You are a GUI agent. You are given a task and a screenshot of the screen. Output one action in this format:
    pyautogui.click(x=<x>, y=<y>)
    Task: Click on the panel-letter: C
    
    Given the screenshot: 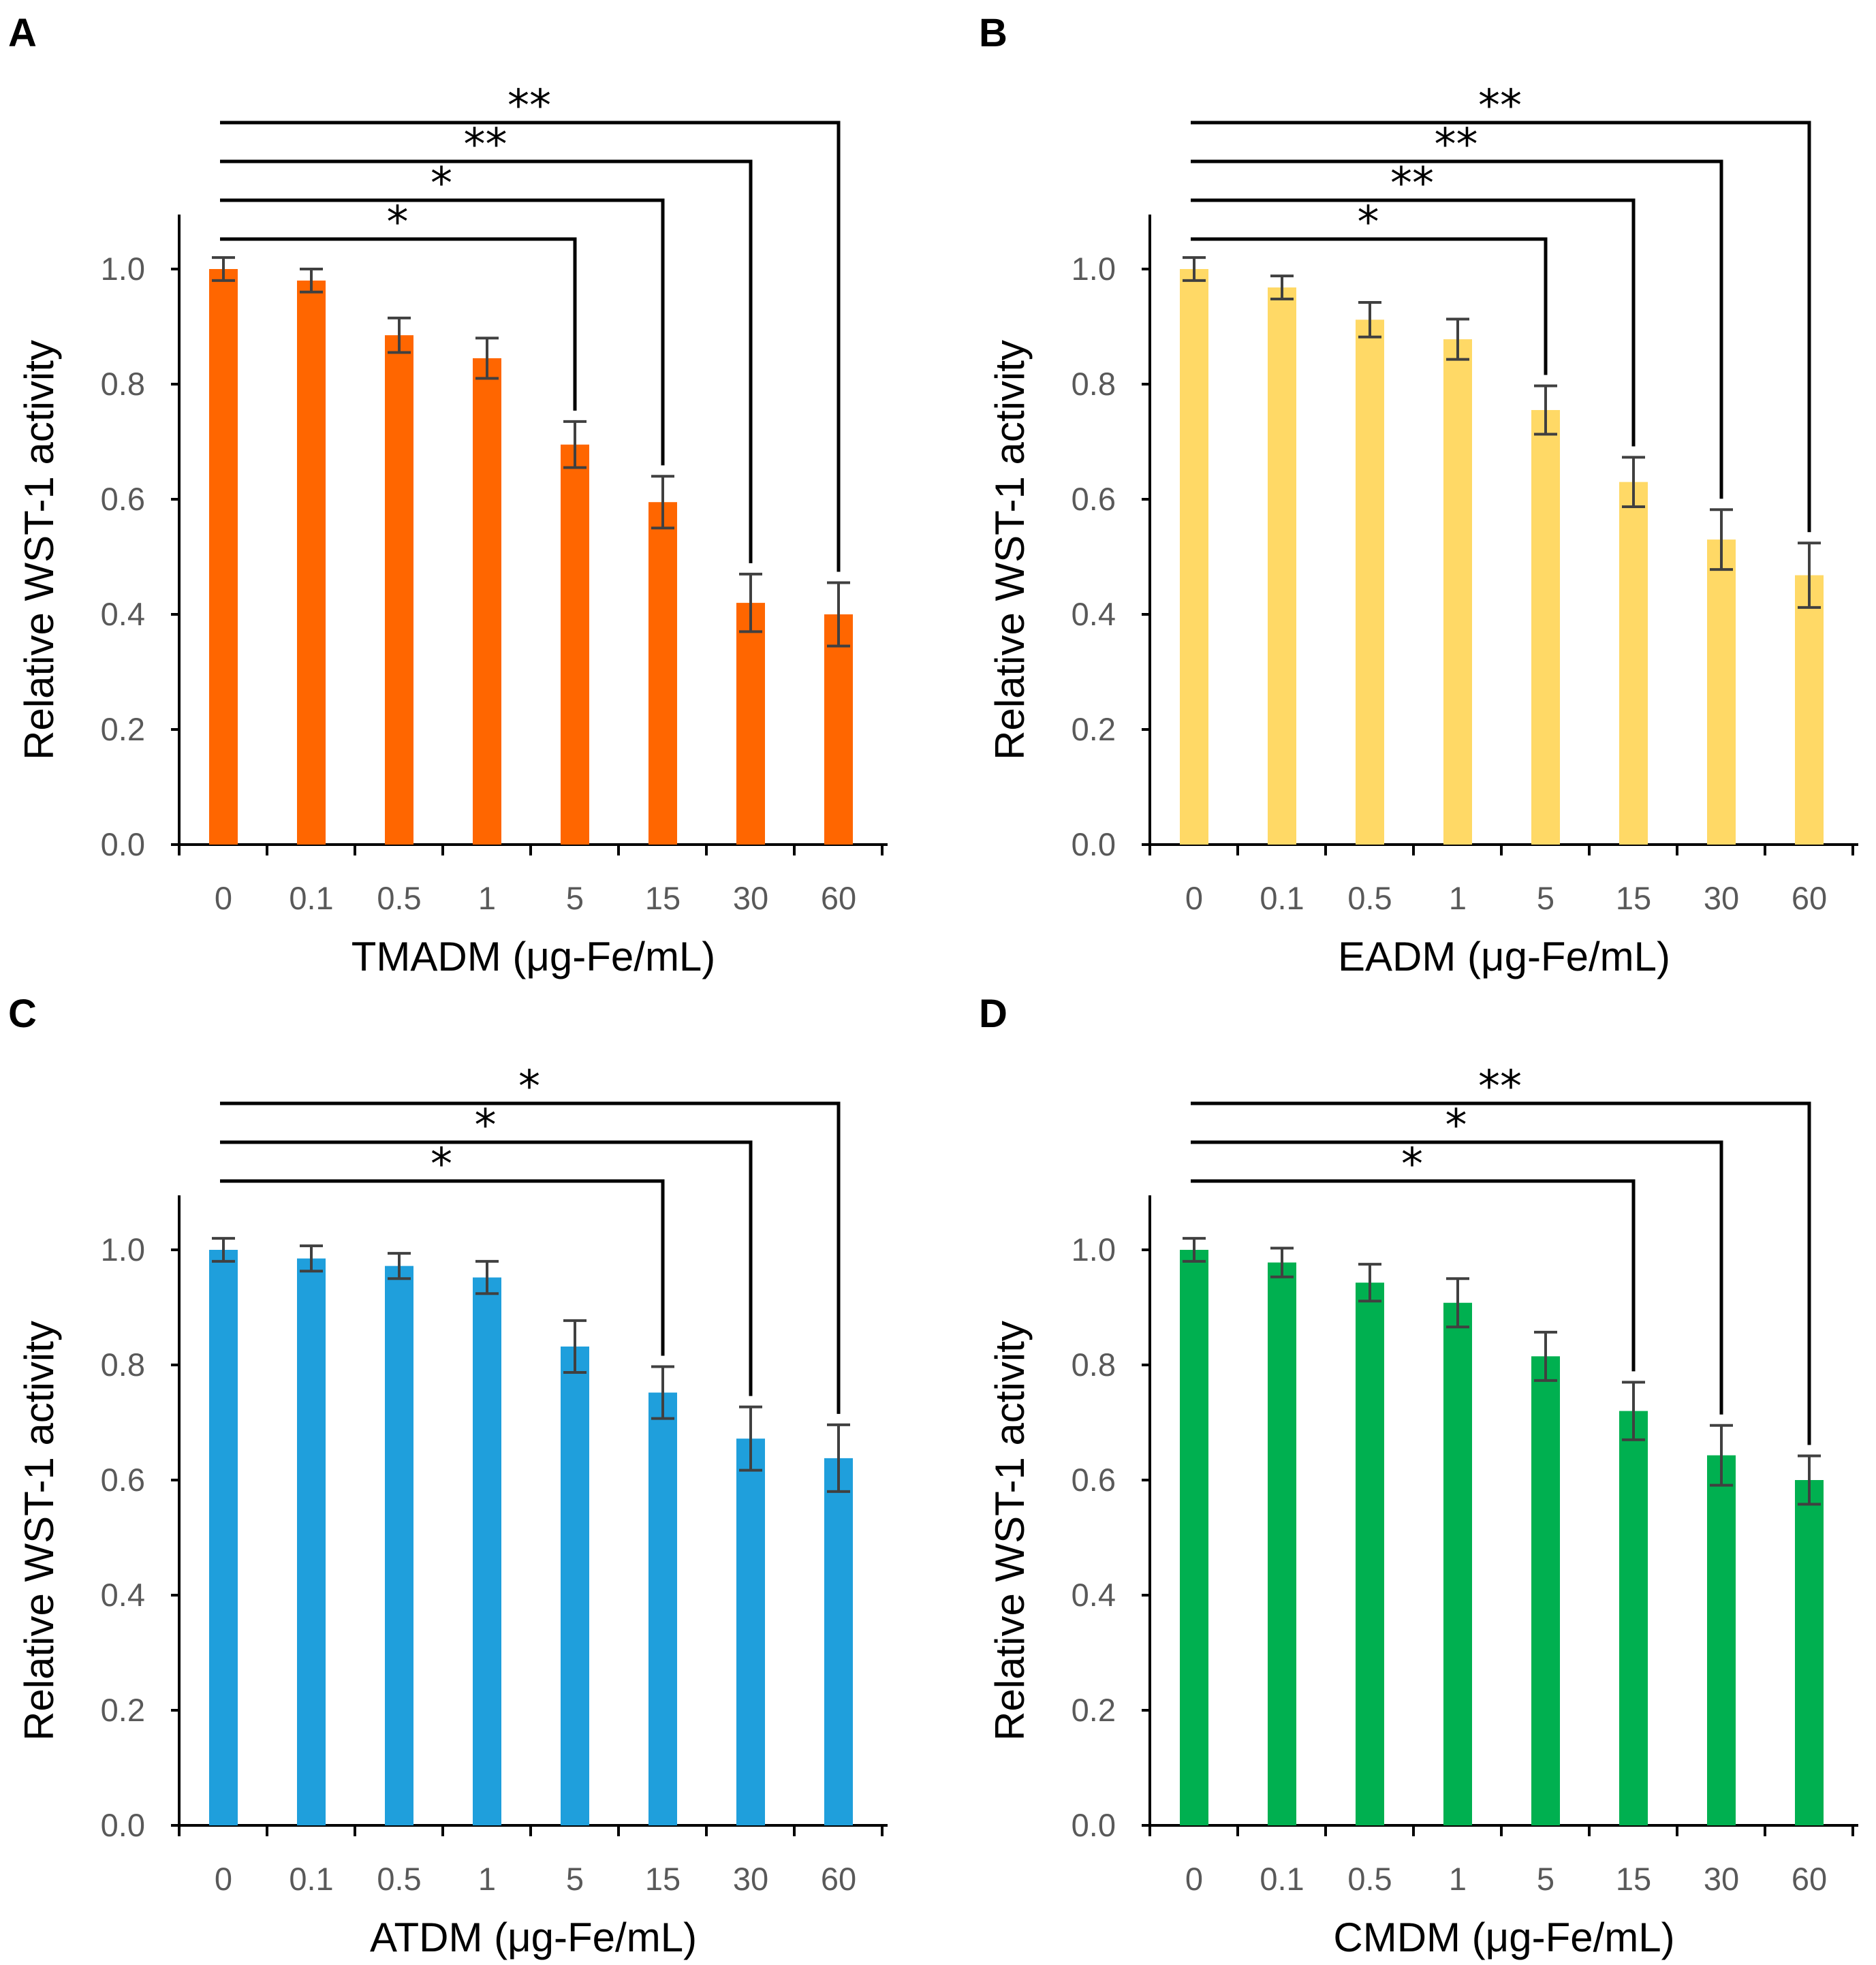 What is the action you would take?
    pyautogui.click(x=23, y=1014)
    